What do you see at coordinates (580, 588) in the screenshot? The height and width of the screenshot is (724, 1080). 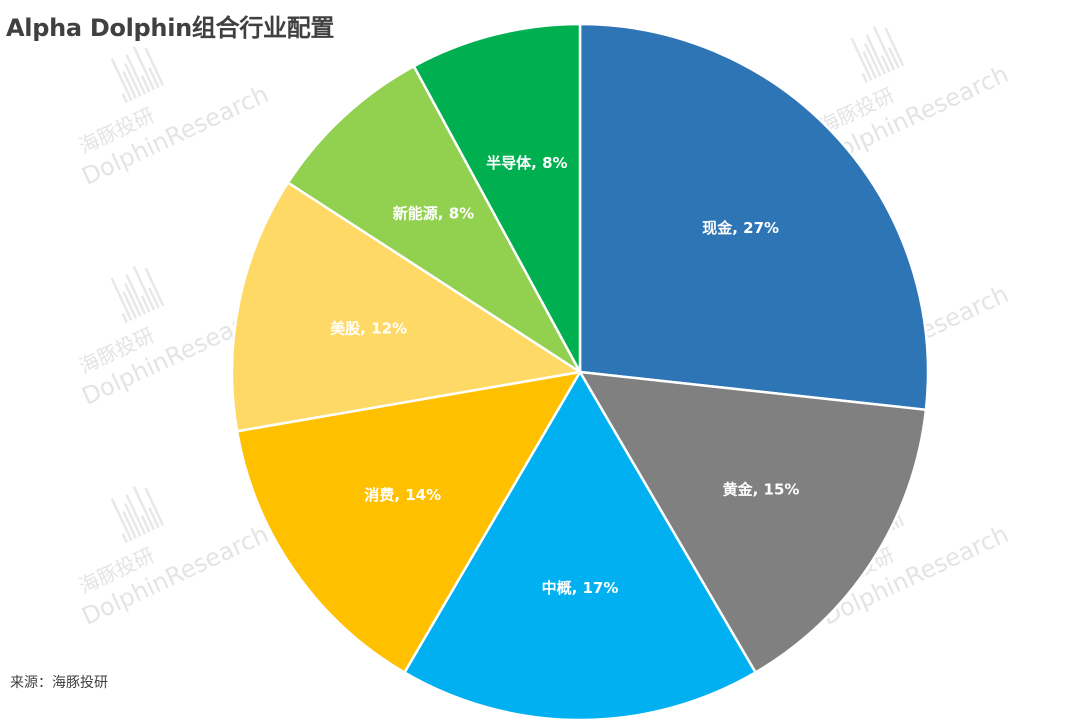 I see `pie-slice-label-2: 中概, 17%` at bounding box center [580, 588].